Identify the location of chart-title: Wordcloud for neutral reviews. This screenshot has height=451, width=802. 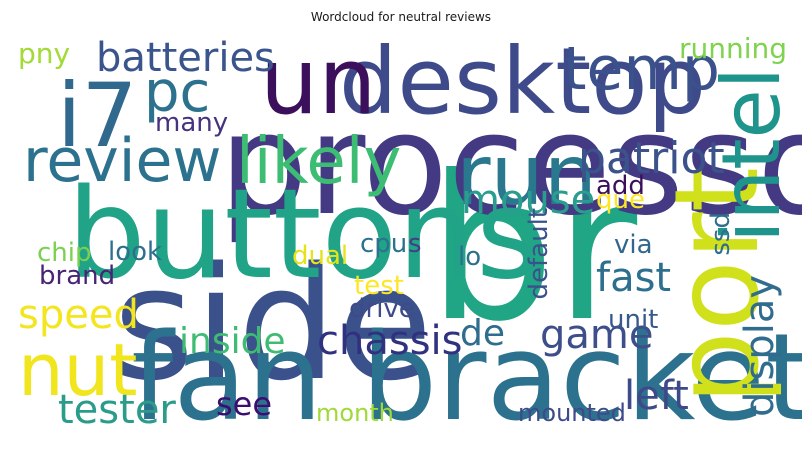
(401, 17).